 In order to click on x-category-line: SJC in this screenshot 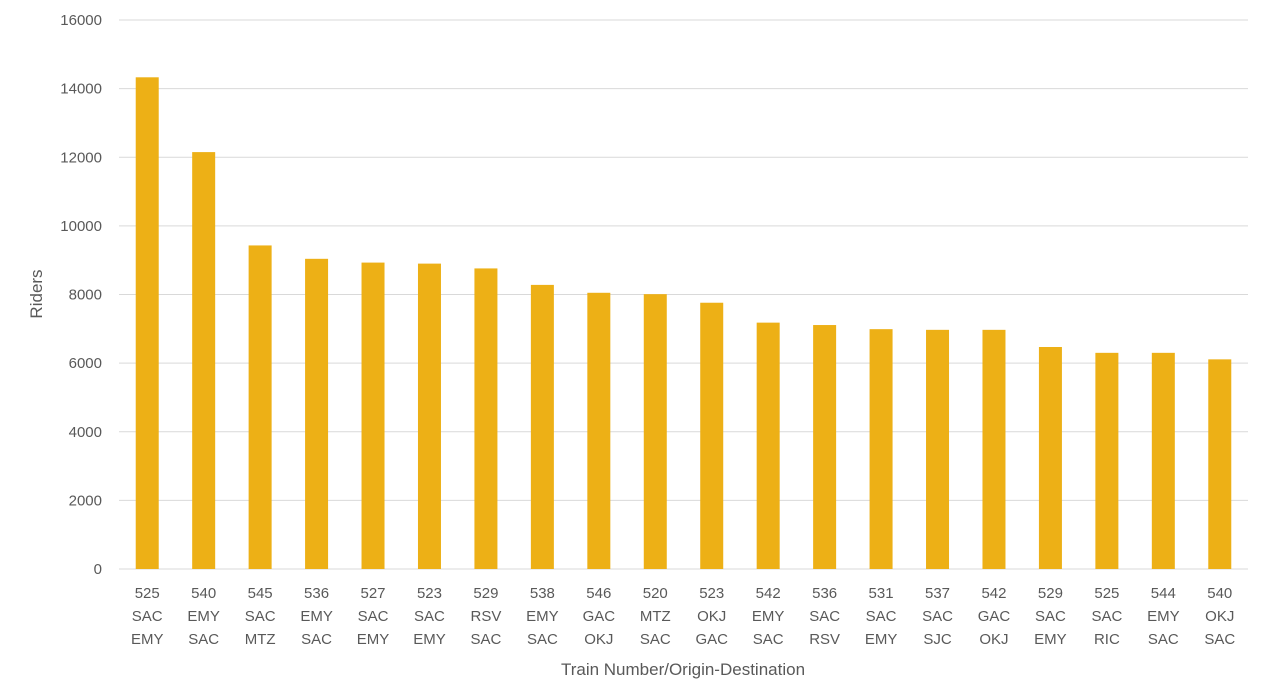, I will do `click(937, 639)`.